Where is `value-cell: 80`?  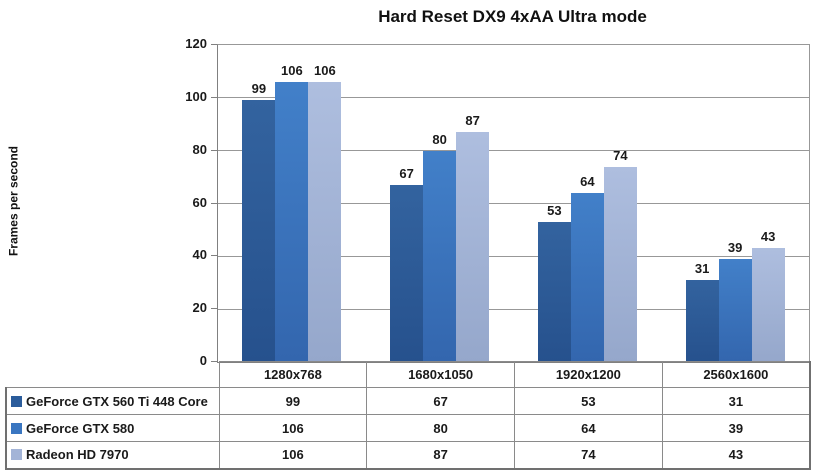
value-cell: 80 is located at coordinates (440, 428).